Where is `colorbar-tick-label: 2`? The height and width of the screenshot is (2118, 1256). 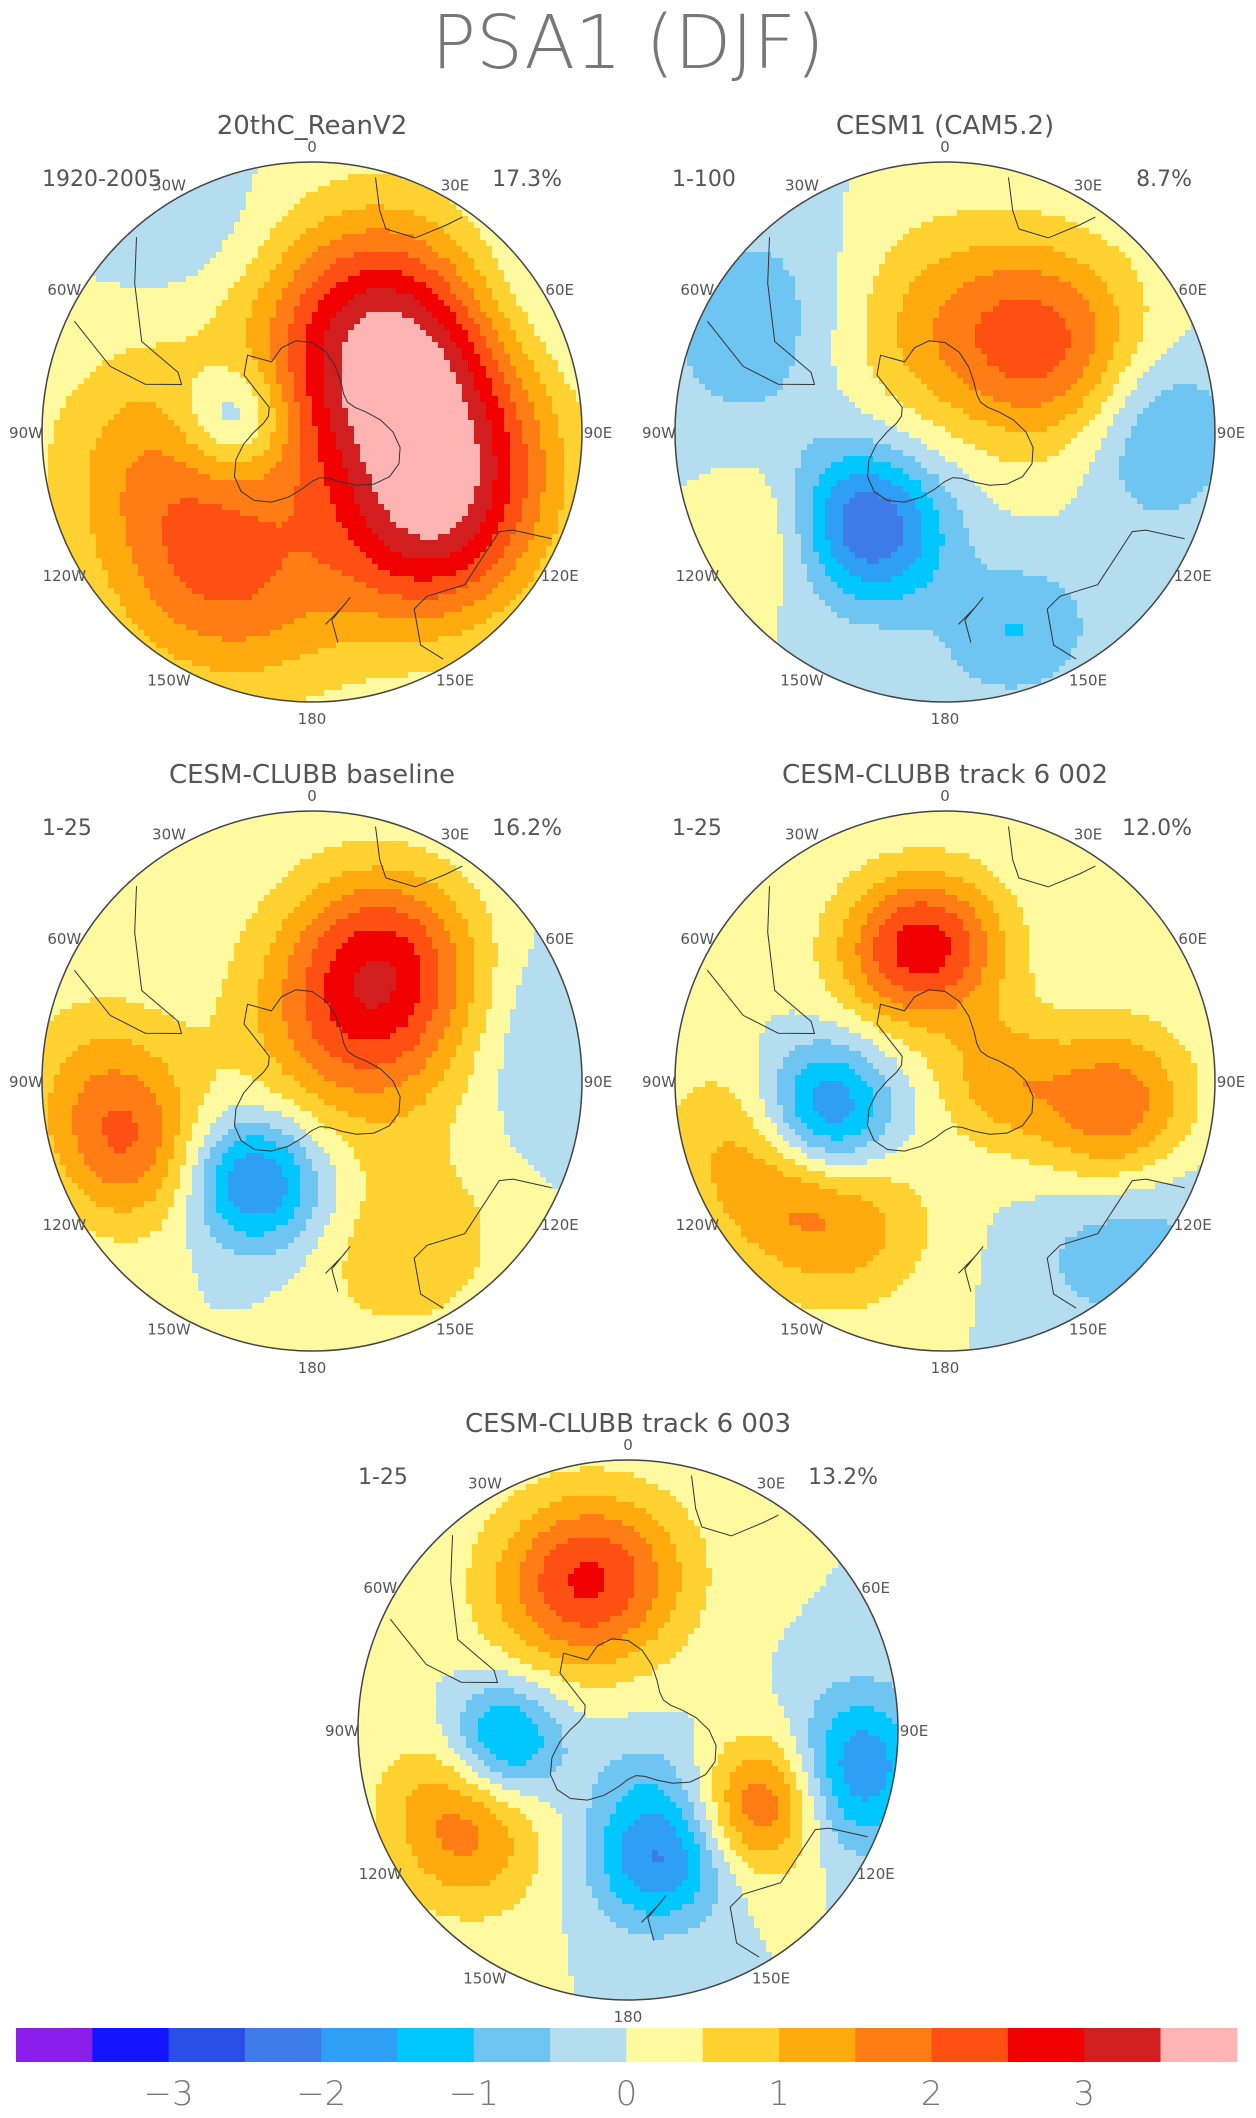 colorbar-tick-label: 2 is located at coordinates (932, 2094).